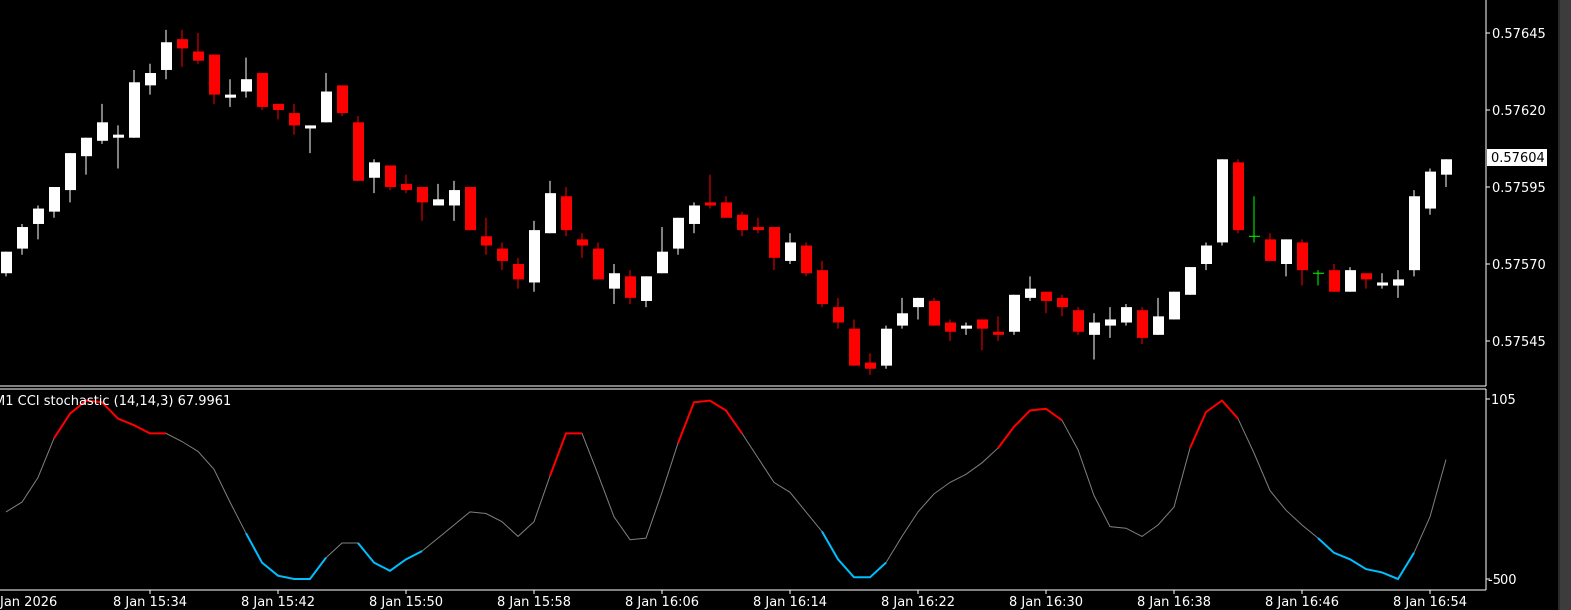 The image size is (1571, 610). I want to click on window-edge-scrollbar, so click(1564, 305).